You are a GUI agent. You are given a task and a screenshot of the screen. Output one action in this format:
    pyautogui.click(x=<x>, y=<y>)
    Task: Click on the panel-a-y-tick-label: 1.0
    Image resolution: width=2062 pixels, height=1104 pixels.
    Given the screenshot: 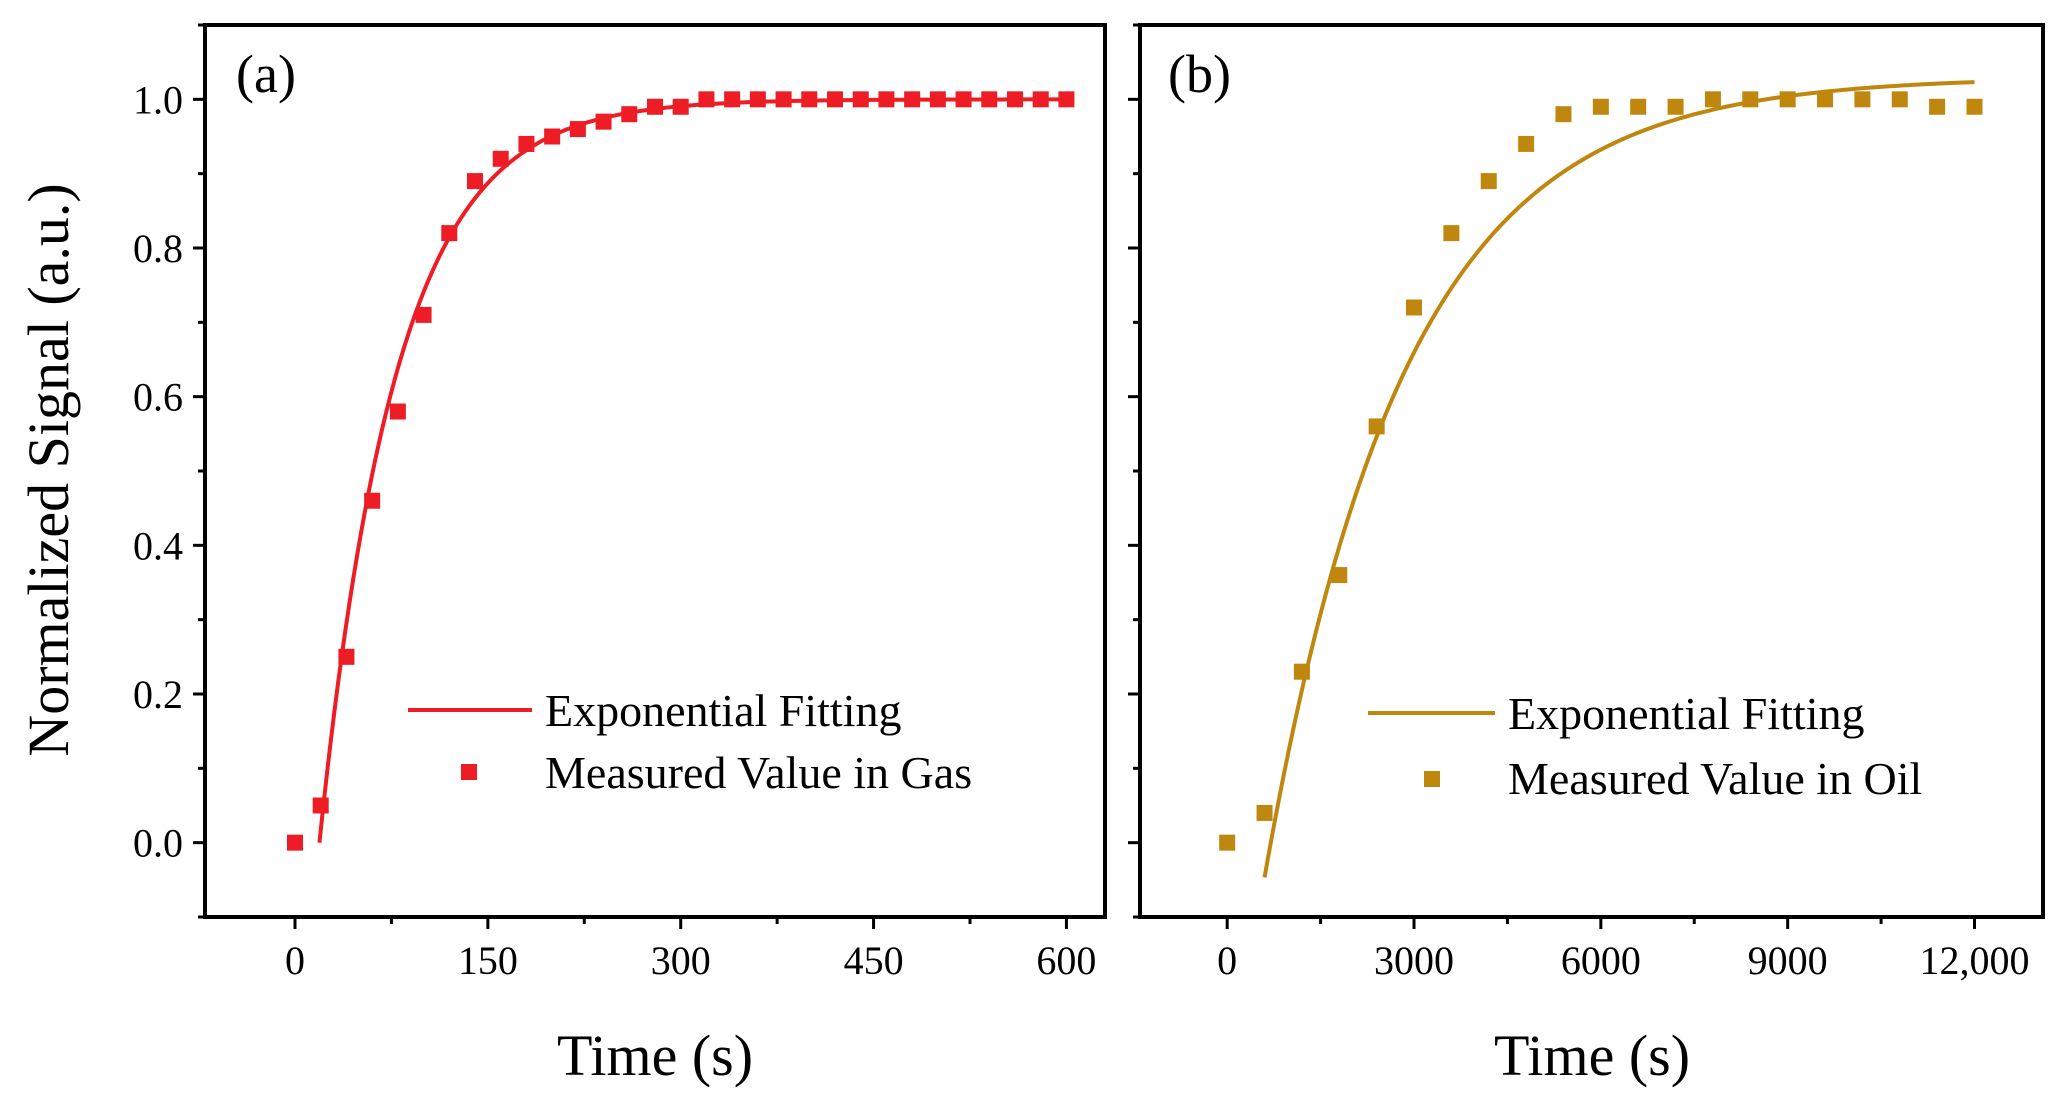 What is the action you would take?
    pyautogui.click(x=158, y=99)
    